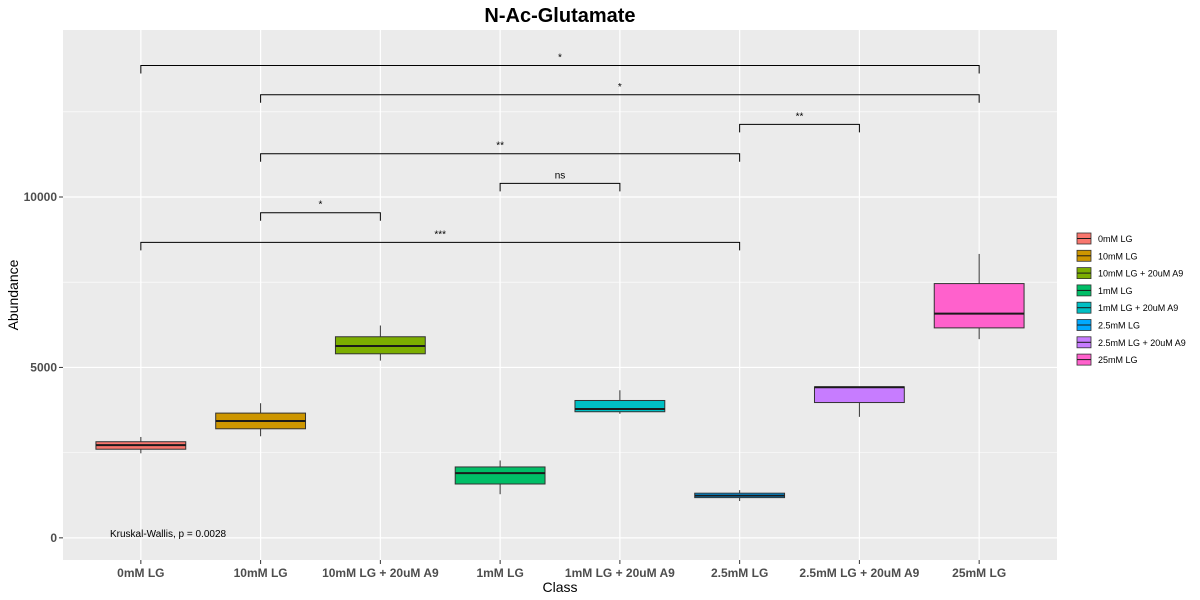  Describe the element at coordinates (41, 197) in the screenshot. I see `y-tick-label: 10000` at that location.